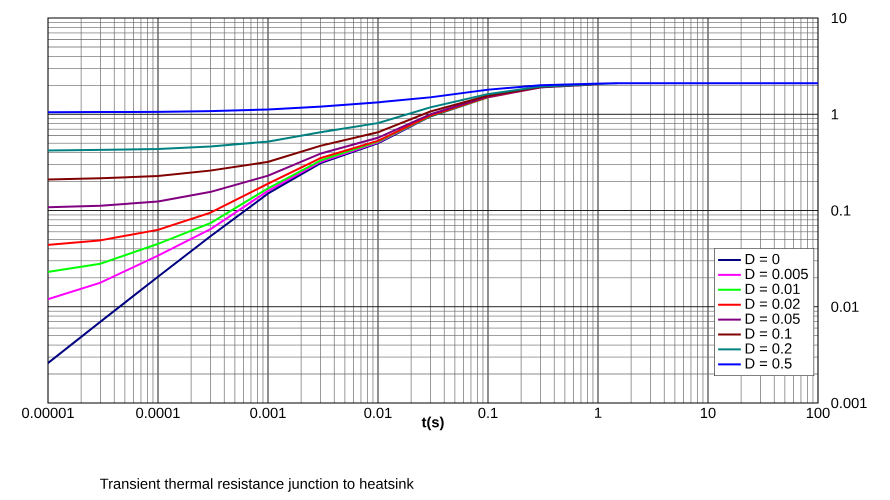  Describe the element at coordinates (773, 318) in the screenshot. I see `legend-label: D = 0.05` at that location.